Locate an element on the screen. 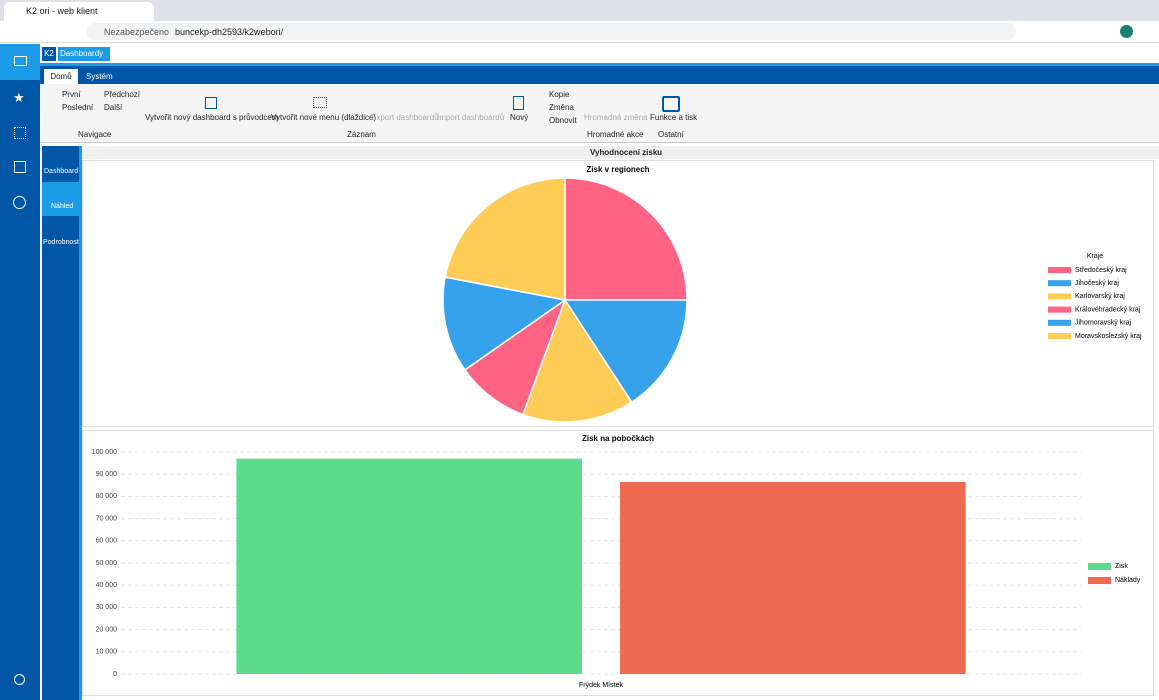  sidebar-active is located at coordinates (20, 62).